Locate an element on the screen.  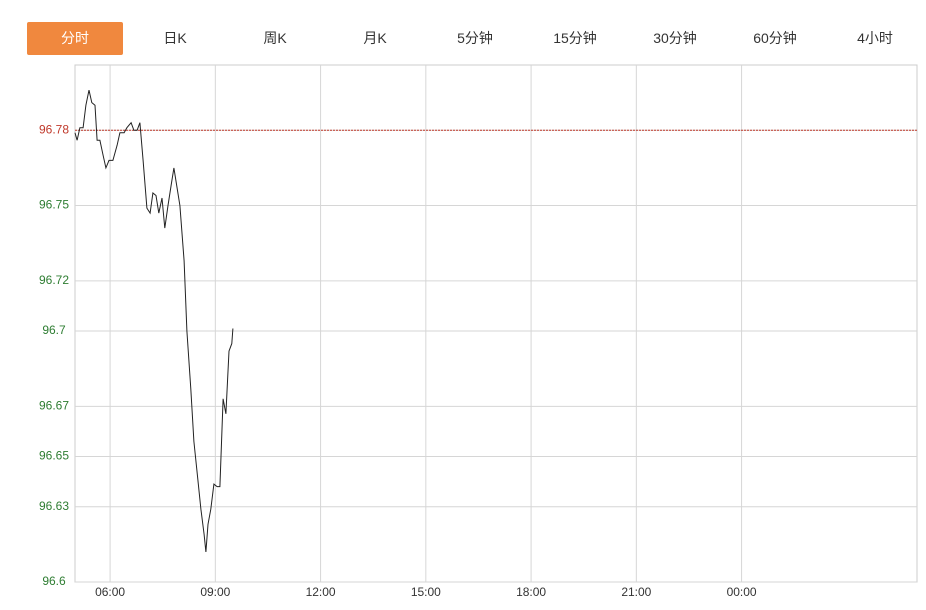
x-tick-label: 00:00 is located at coordinates (742, 592).